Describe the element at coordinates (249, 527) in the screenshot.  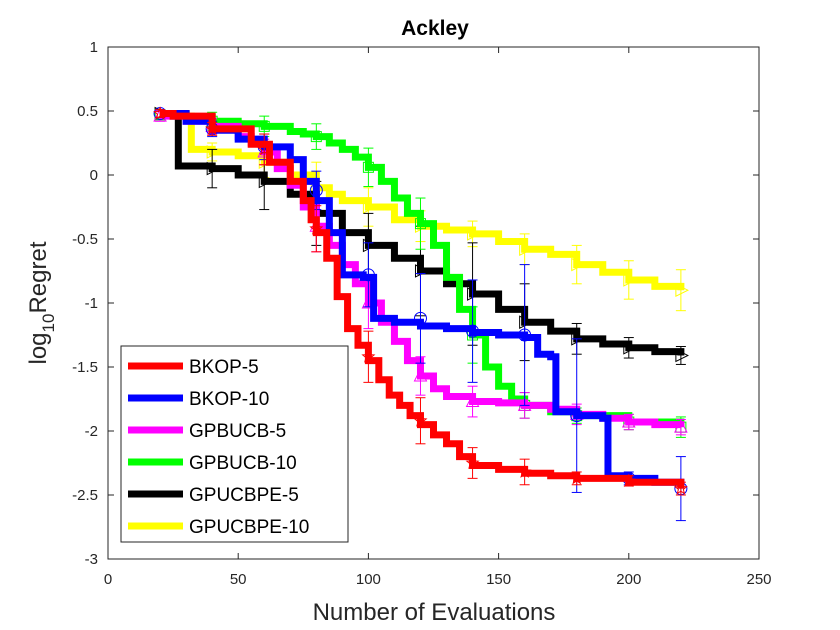
I see `legend-label: GPUCBPE-10` at that location.